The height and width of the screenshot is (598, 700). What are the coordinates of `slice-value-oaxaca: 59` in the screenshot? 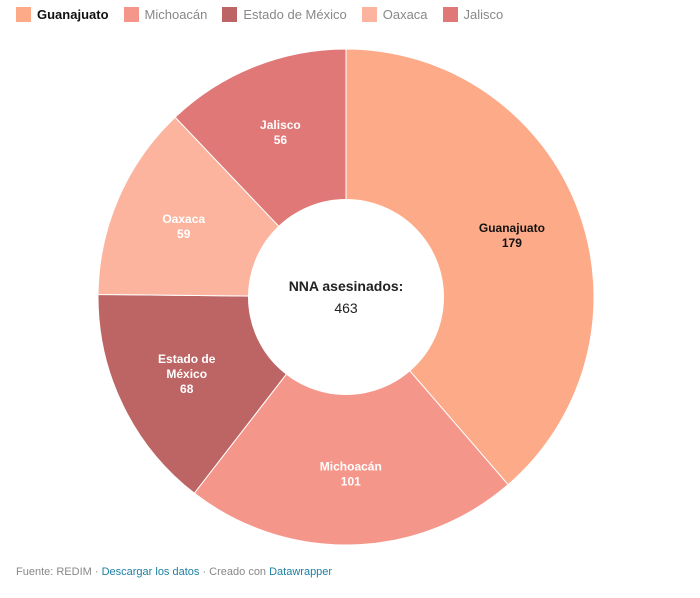 It's located at (184, 234).